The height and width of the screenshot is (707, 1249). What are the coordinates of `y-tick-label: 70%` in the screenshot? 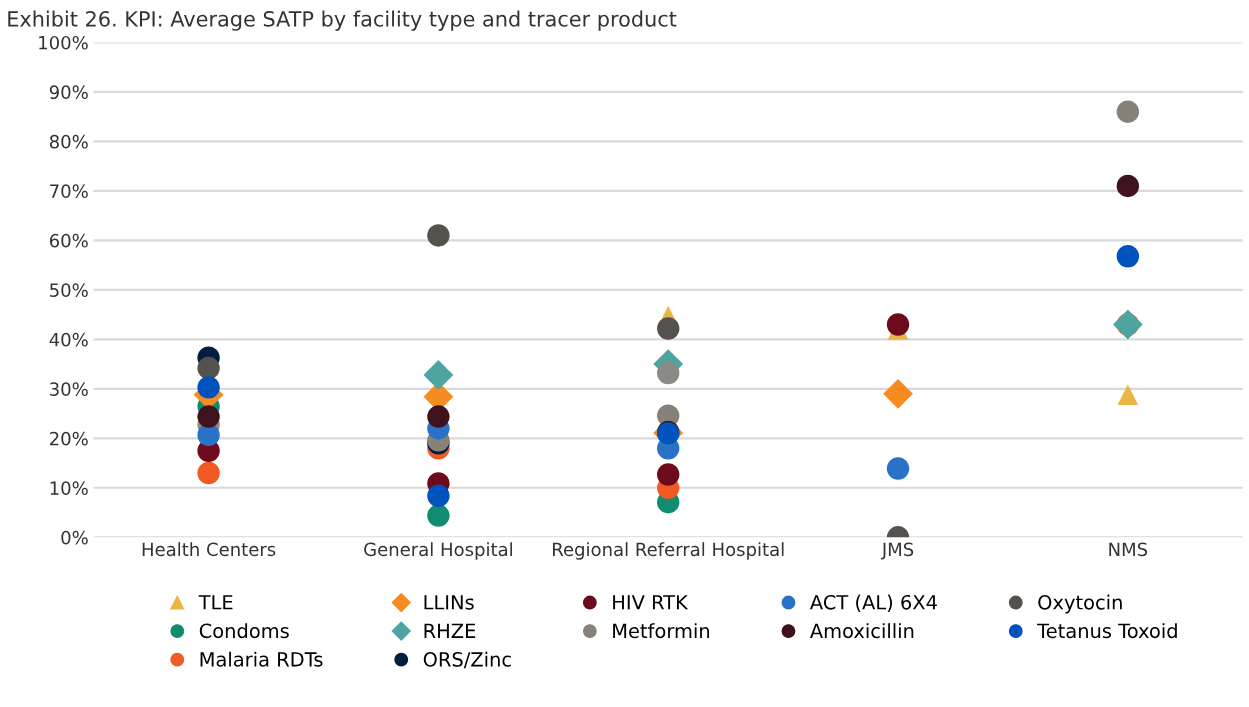 It's located at (69, 191).